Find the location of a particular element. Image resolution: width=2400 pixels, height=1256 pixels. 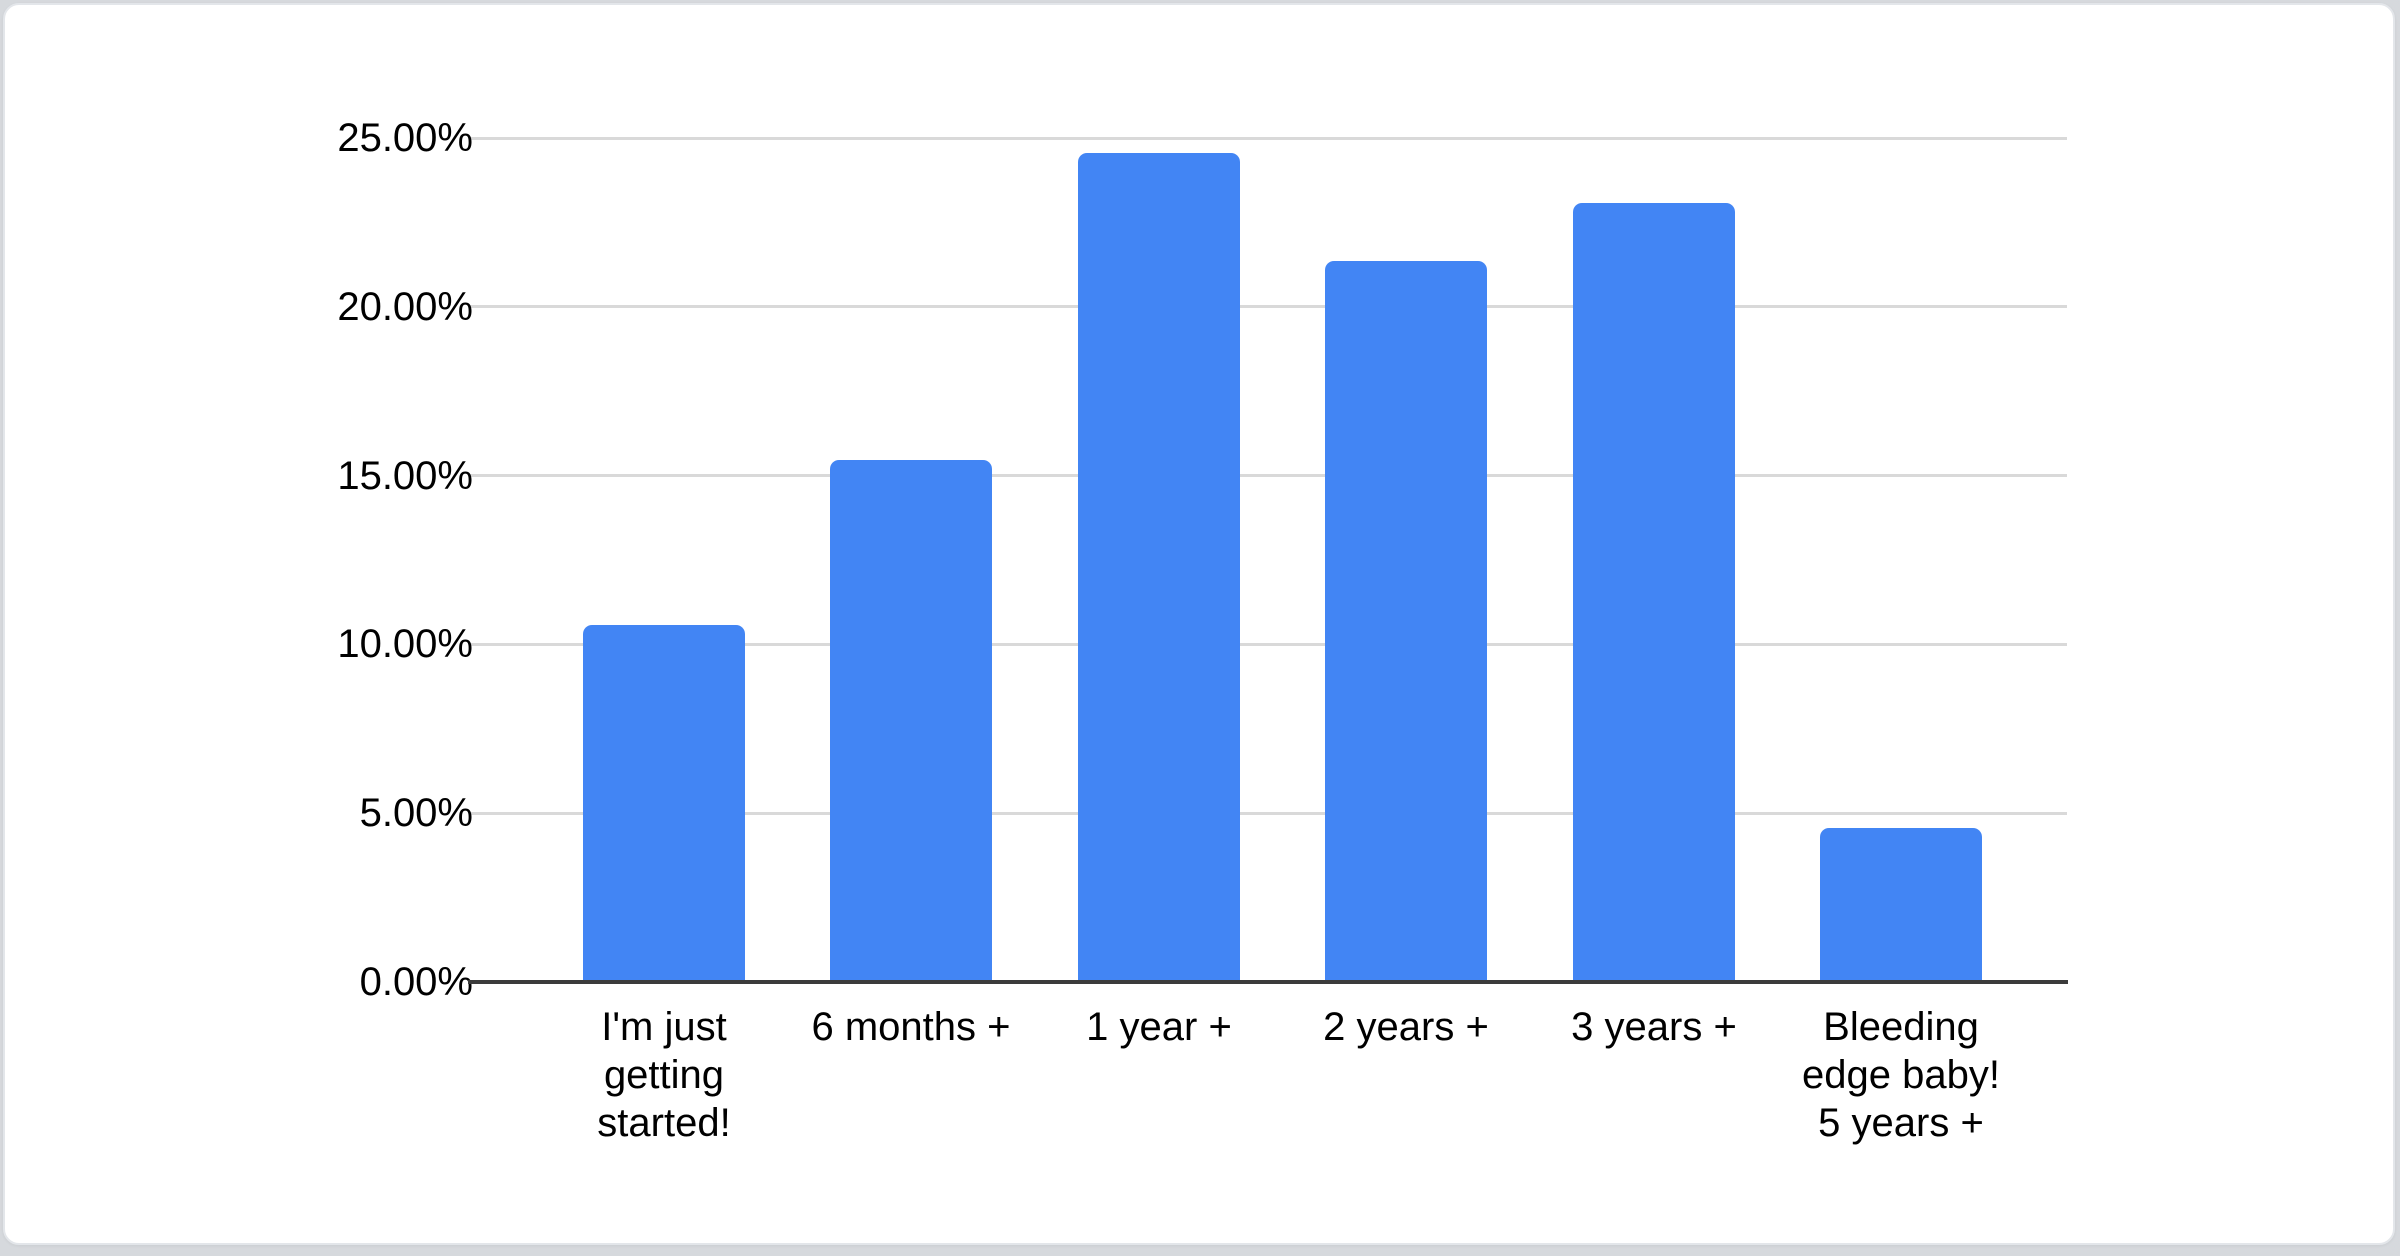

y-tick-label: 20.00% is located at coordinates (405, 306).